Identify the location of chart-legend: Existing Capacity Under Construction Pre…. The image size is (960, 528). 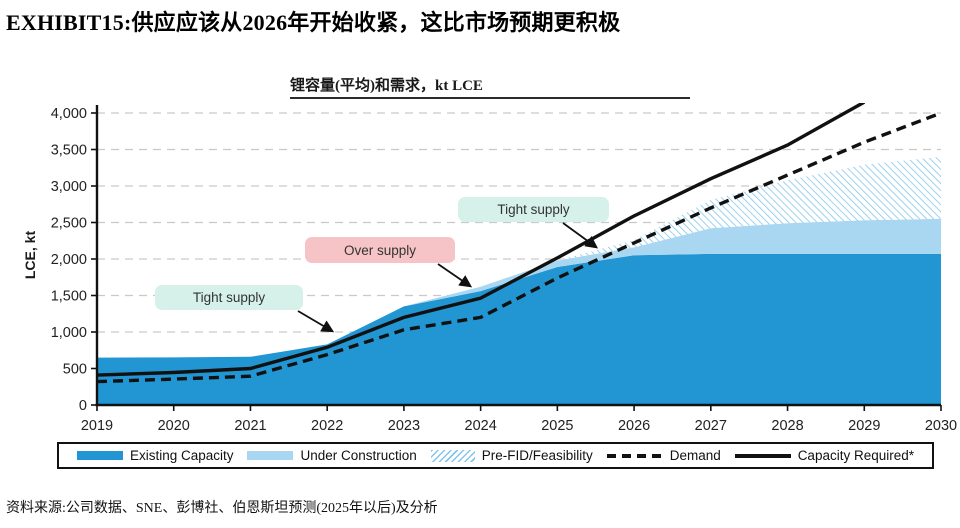
(495, 455).